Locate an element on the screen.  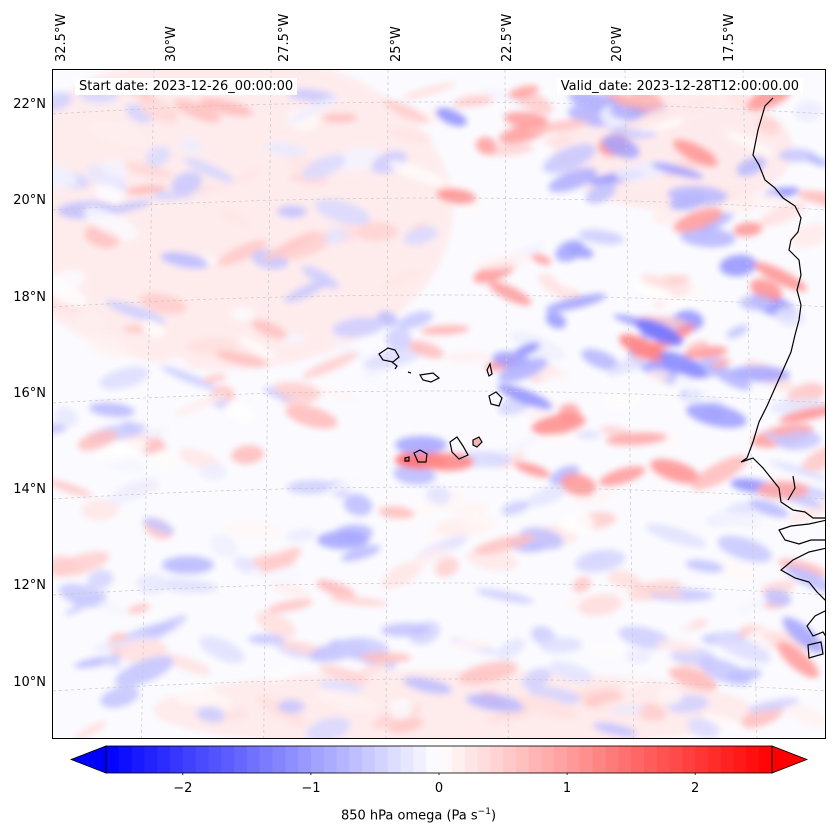
lat-label-18n: 18°N is located at coordinates (29, 297).